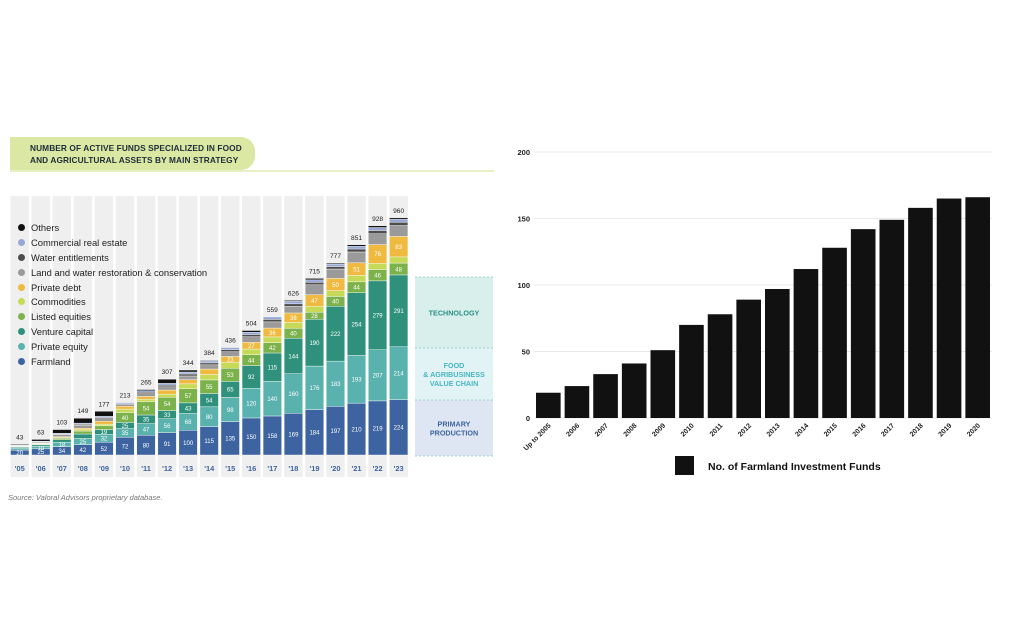 Image resolution: width=1024 pixels, height=643 pixels. I want to click on data-label-private-equity: 98, so click(230, 411).